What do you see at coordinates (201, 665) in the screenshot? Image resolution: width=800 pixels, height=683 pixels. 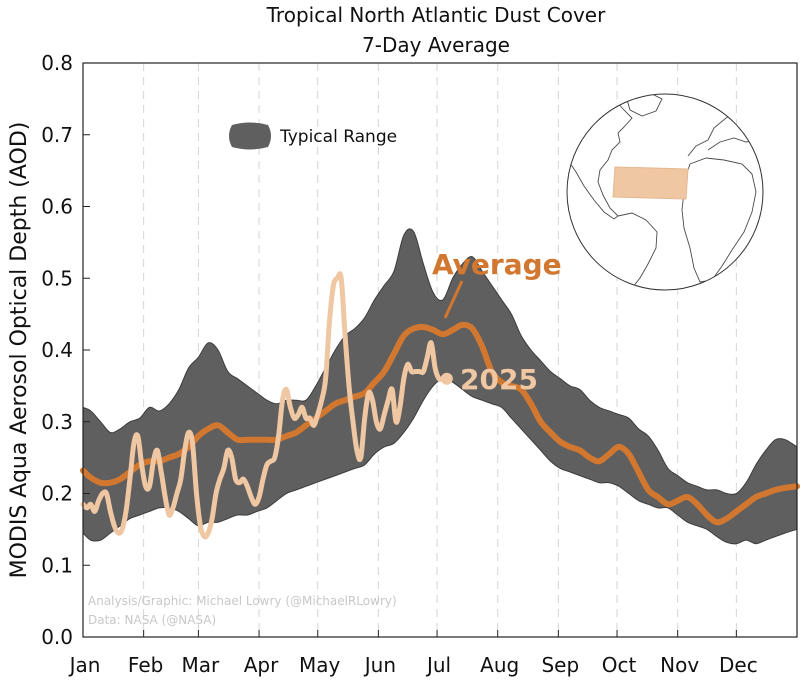 I see `x-tick-label-mar: Mar` at bounding box center [201, 665].